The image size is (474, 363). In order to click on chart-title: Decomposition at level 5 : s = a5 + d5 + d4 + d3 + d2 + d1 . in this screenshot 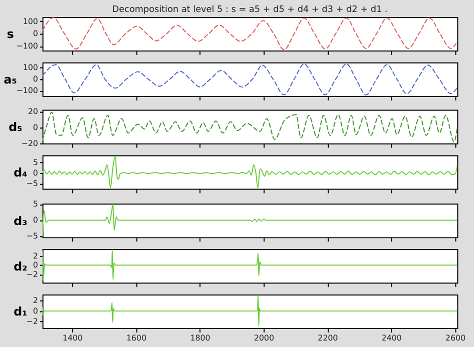, I will do `click(250, 10)`.